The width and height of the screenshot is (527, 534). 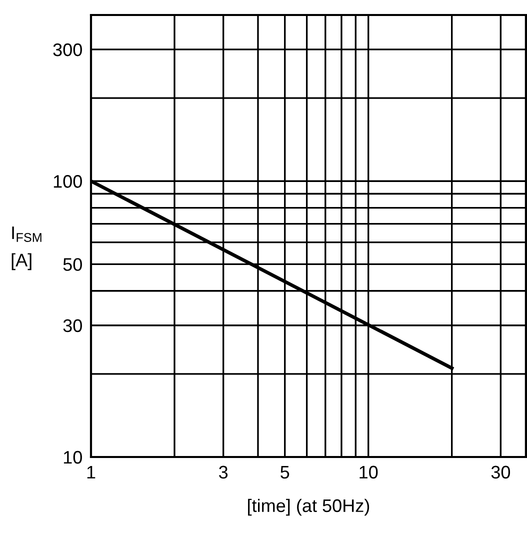 What do you see at coordinates (72, 325) in the screenshot?
I see `y-tick-label: 30` at bounding box center [72, 325].